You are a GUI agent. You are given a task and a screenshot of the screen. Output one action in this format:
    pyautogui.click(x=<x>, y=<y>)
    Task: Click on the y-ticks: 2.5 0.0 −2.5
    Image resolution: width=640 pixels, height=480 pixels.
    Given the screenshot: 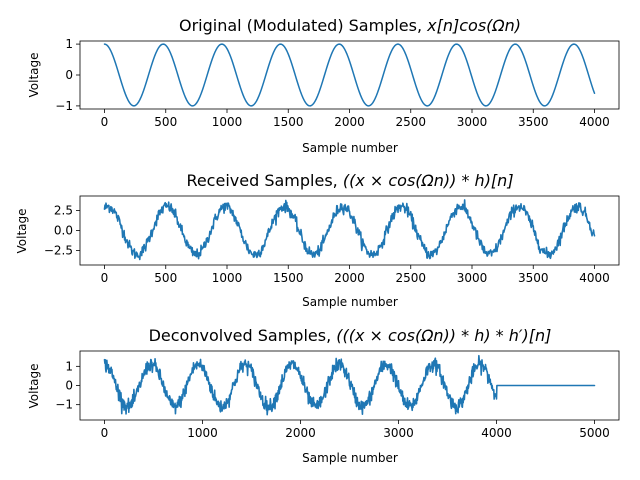 What is the action you would take?
    pyautogui.click(x=62, y=230)
    